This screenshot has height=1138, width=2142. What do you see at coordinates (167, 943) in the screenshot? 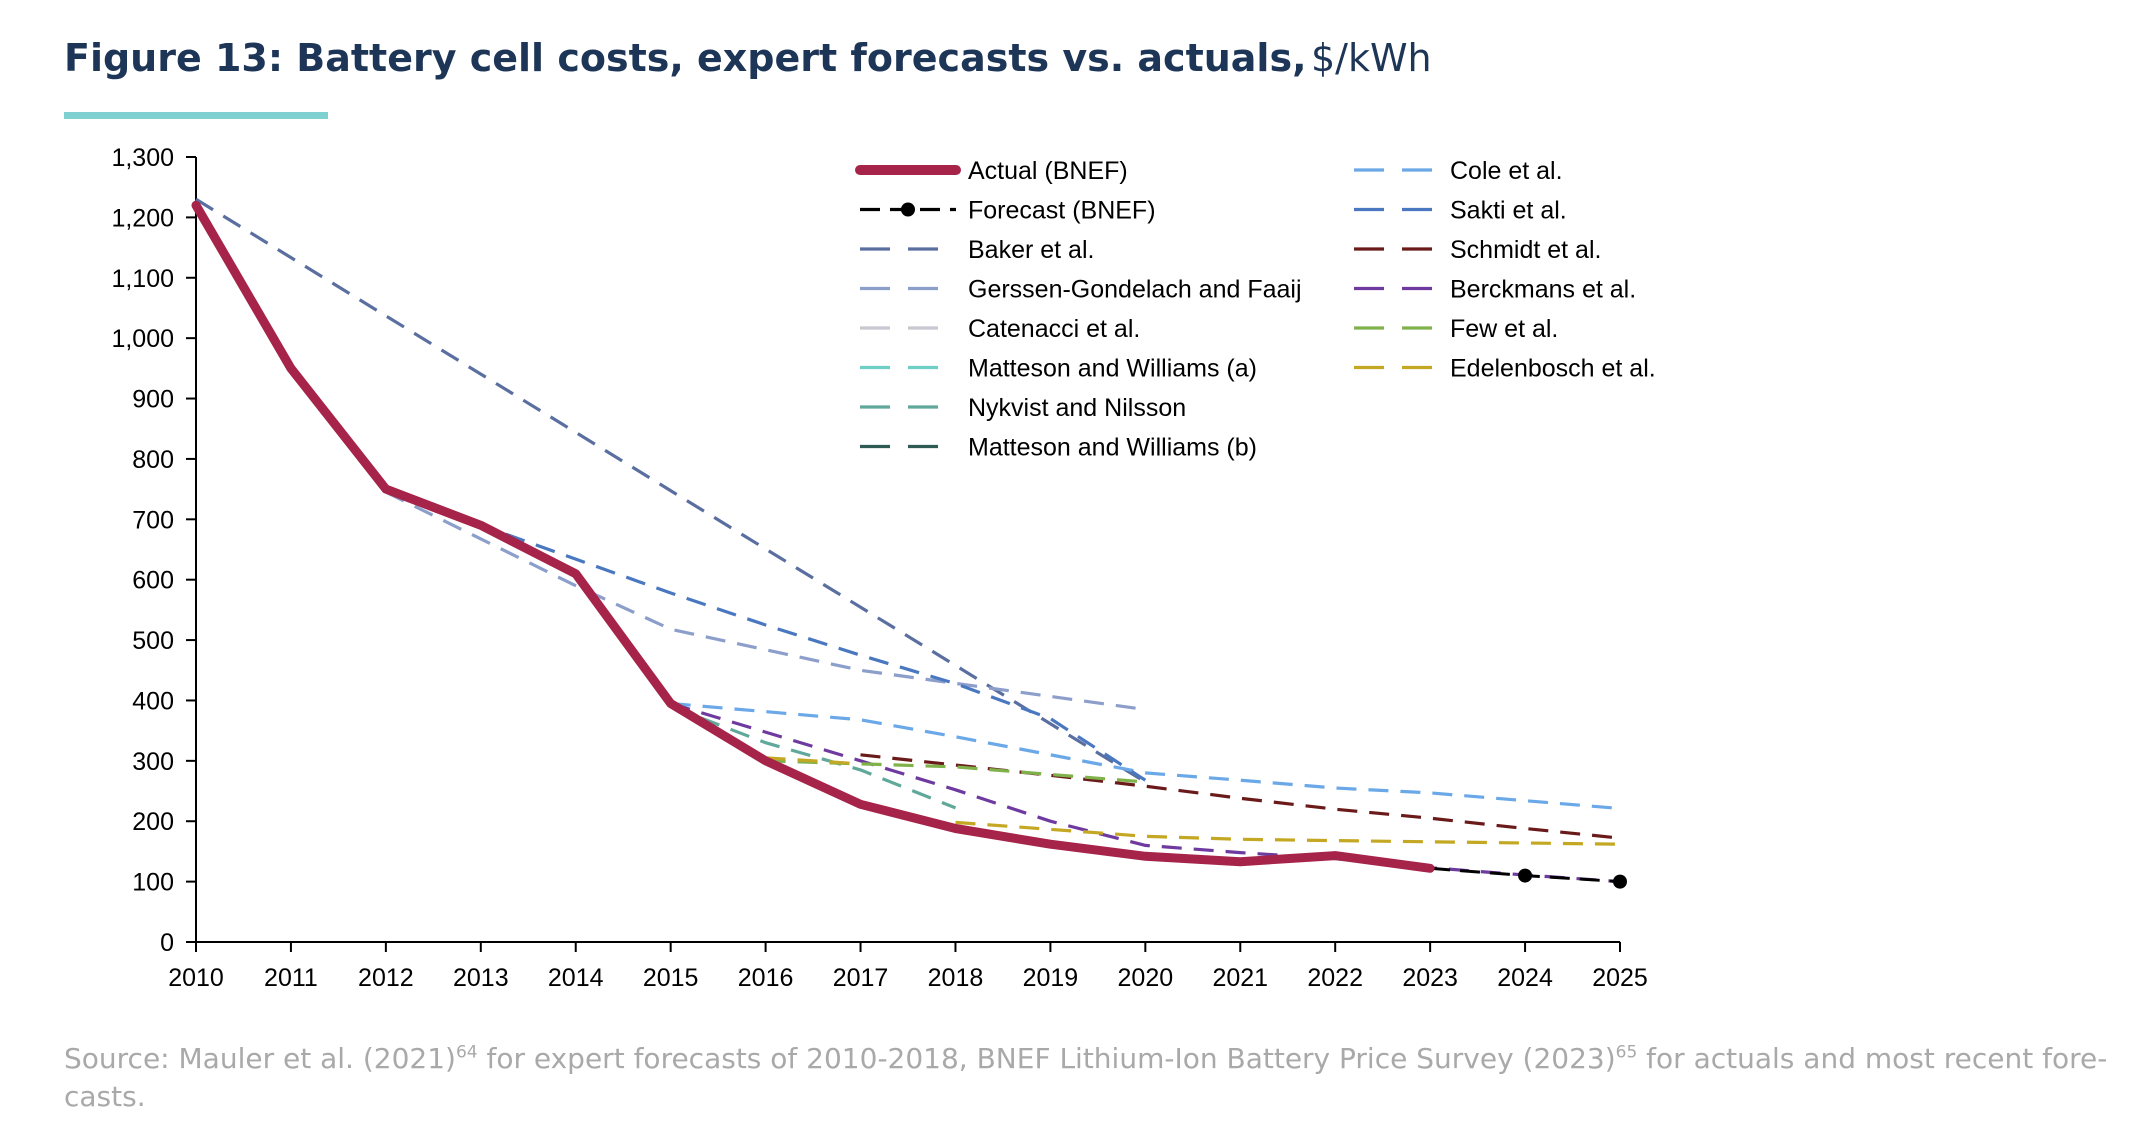
I see `y-tick-label: 0` at bounding box center [167, 943].